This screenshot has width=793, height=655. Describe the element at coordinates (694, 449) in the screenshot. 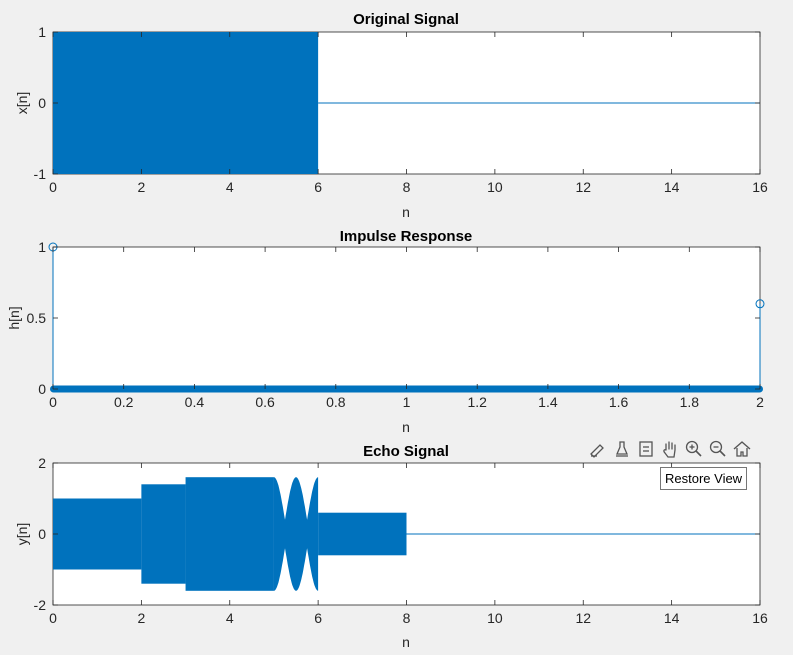

I see `zoom-in-icon` at that location.